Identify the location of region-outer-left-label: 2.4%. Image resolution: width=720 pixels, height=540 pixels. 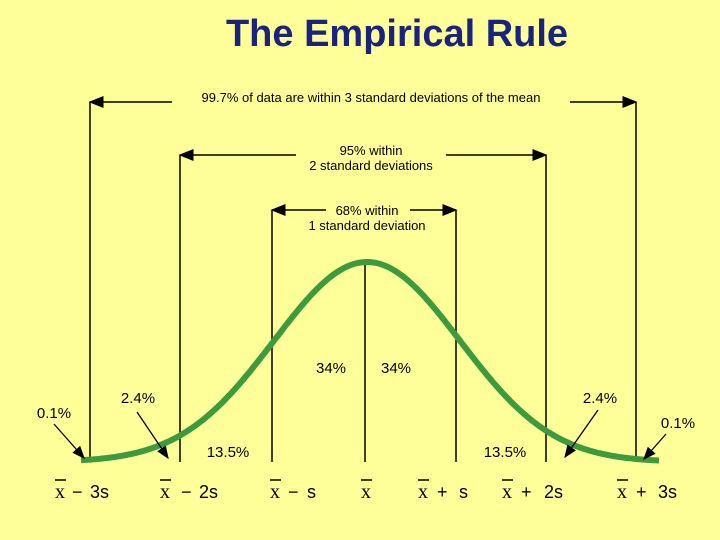
(138, 398).